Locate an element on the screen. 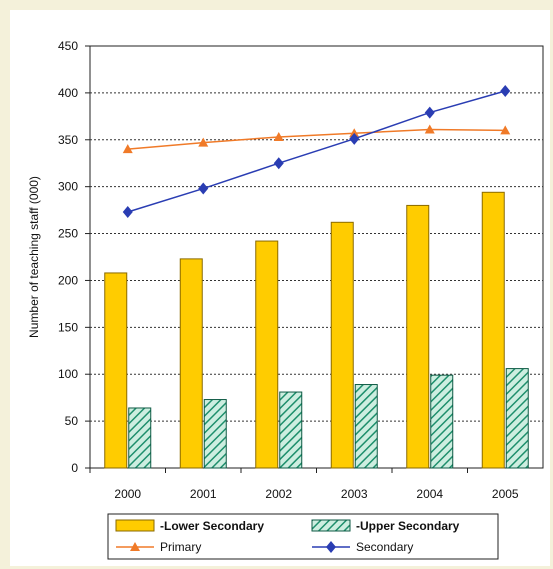 This screenshot has width=553, height=569. x-tick-label: 2003 is located at coordinates (354, 494).